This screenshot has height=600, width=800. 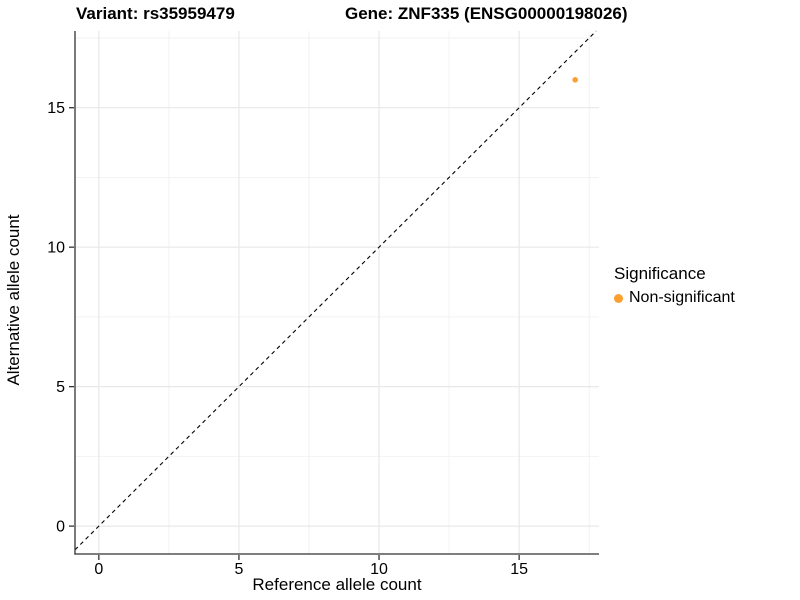 I want to click on y-tick-label: 15, so click(x=56, y=108).